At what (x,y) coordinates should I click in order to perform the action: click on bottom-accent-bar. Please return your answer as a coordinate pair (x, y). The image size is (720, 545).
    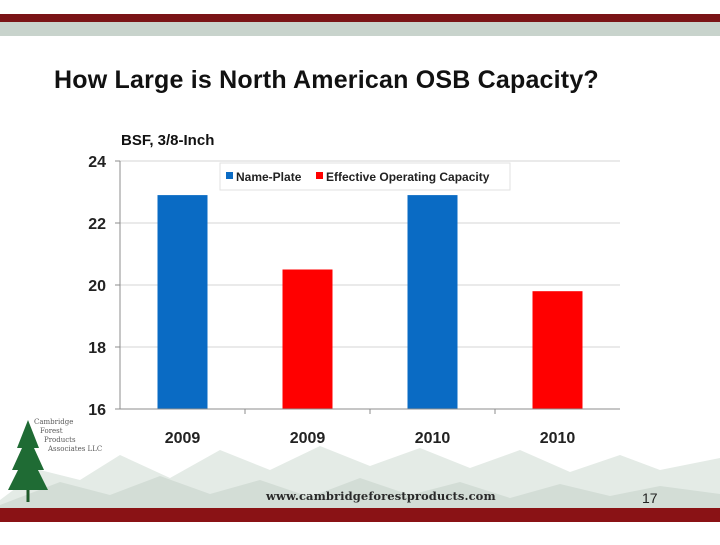
    Looking at the image, I should click on (360, 515).